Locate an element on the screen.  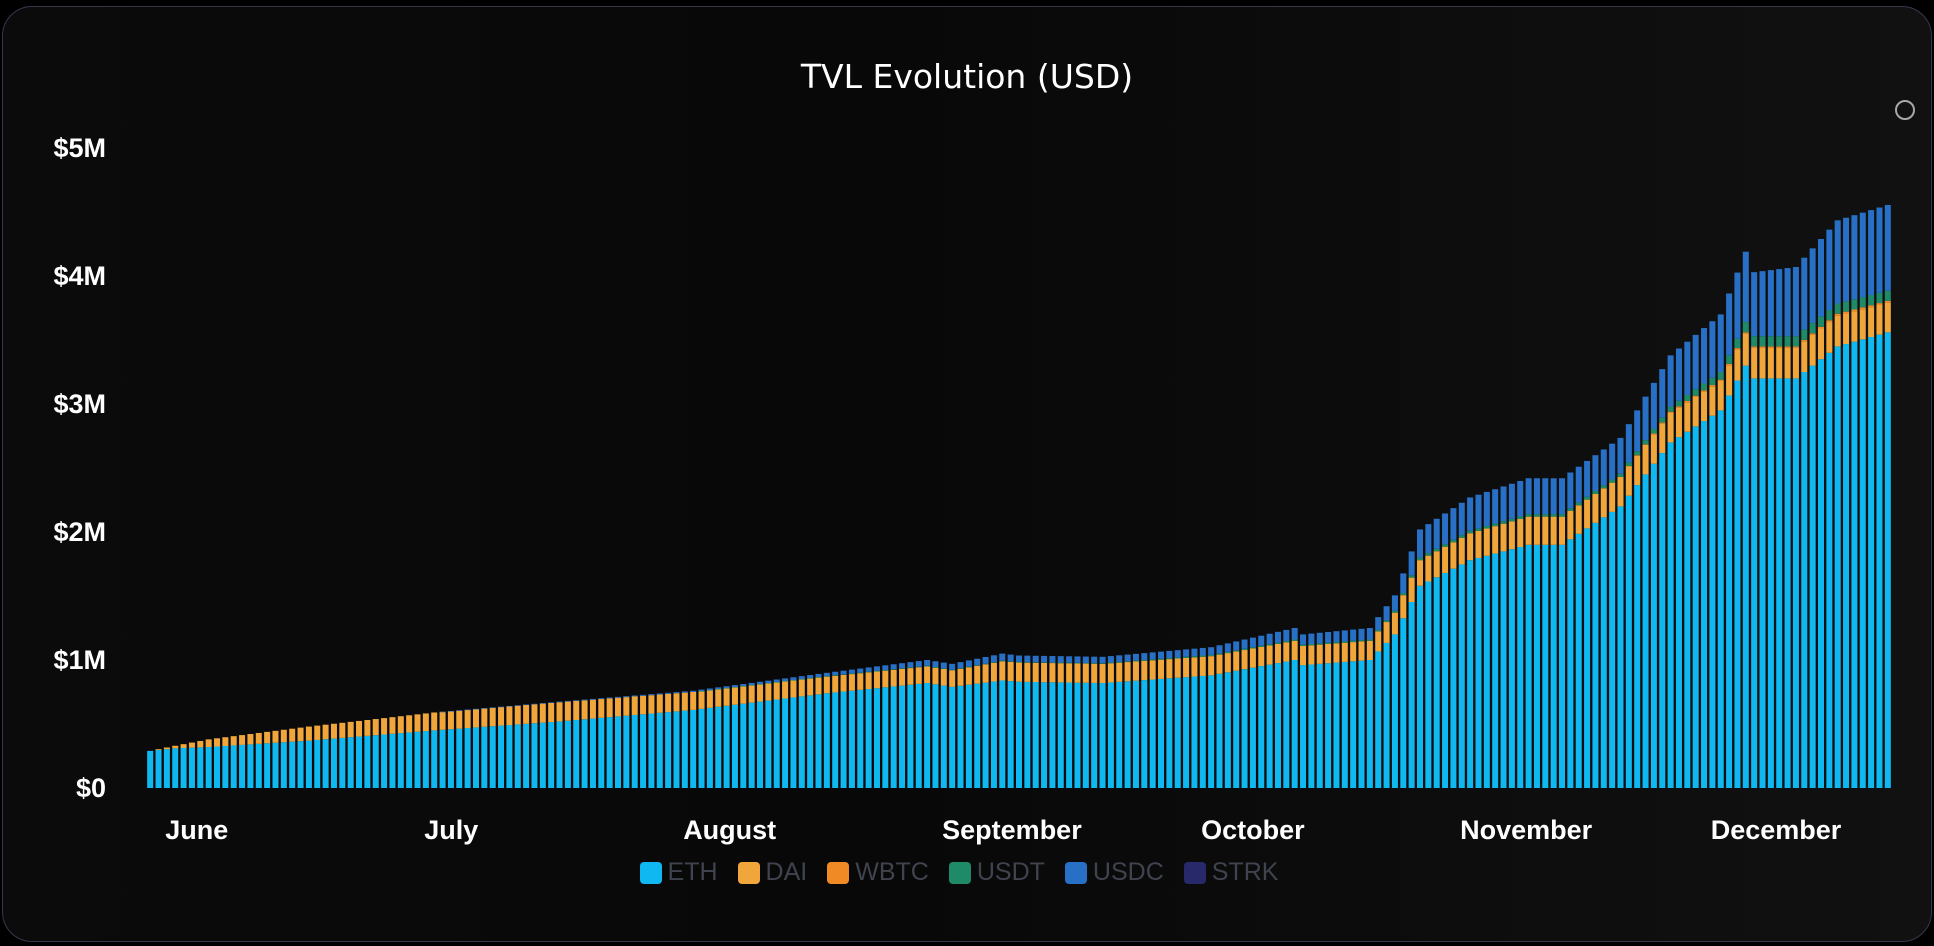
legend-item-usdc: USDC is located at coordinates (1114, 872).